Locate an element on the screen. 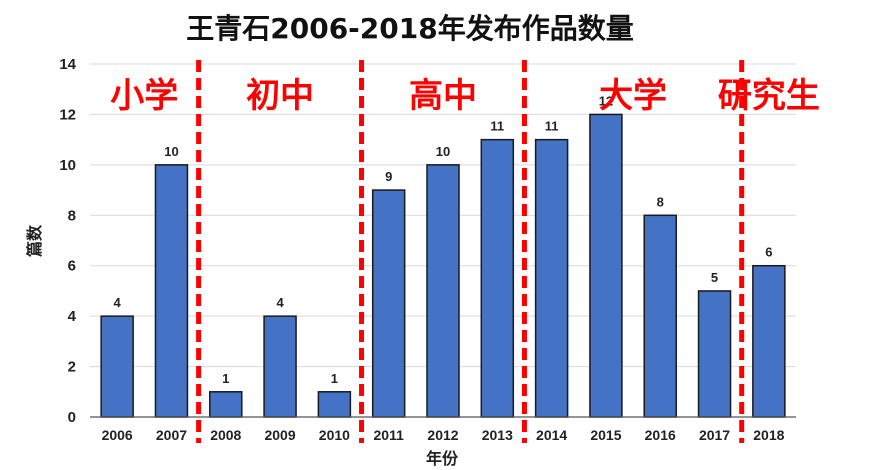 The width and height of the screenshot is (882, 470). data-label: 12 is located at coordinates (606, 100).